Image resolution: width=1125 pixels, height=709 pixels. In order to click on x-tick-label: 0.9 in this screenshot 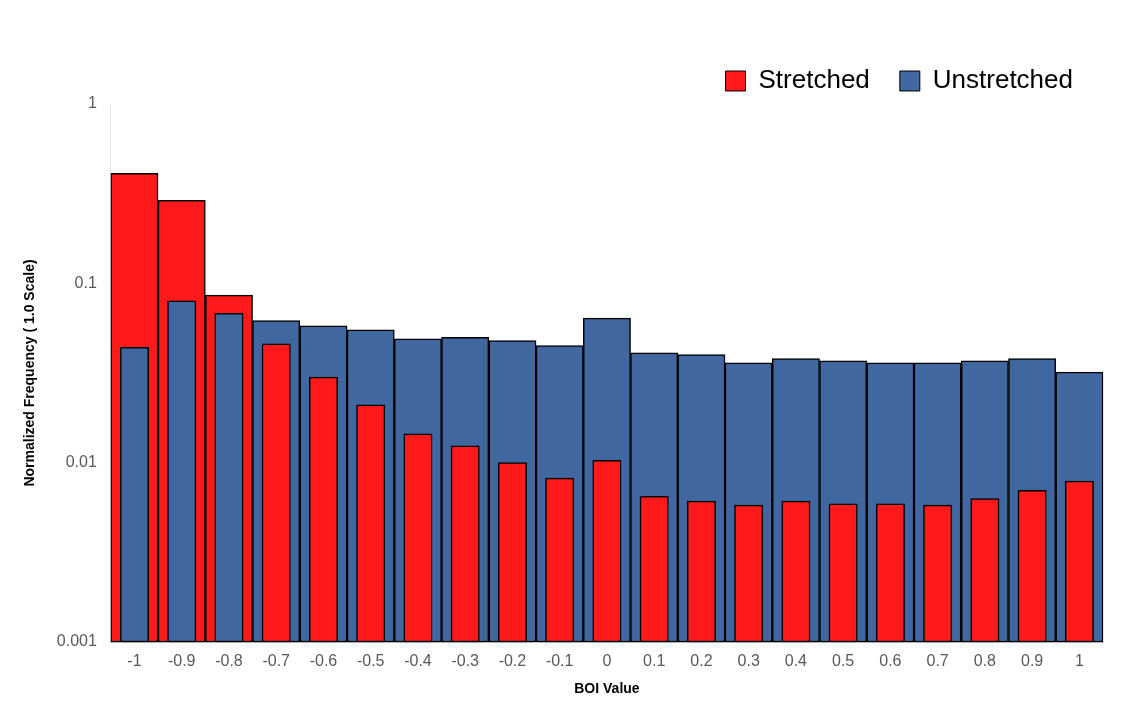, I will do `click(1032, 661)`.